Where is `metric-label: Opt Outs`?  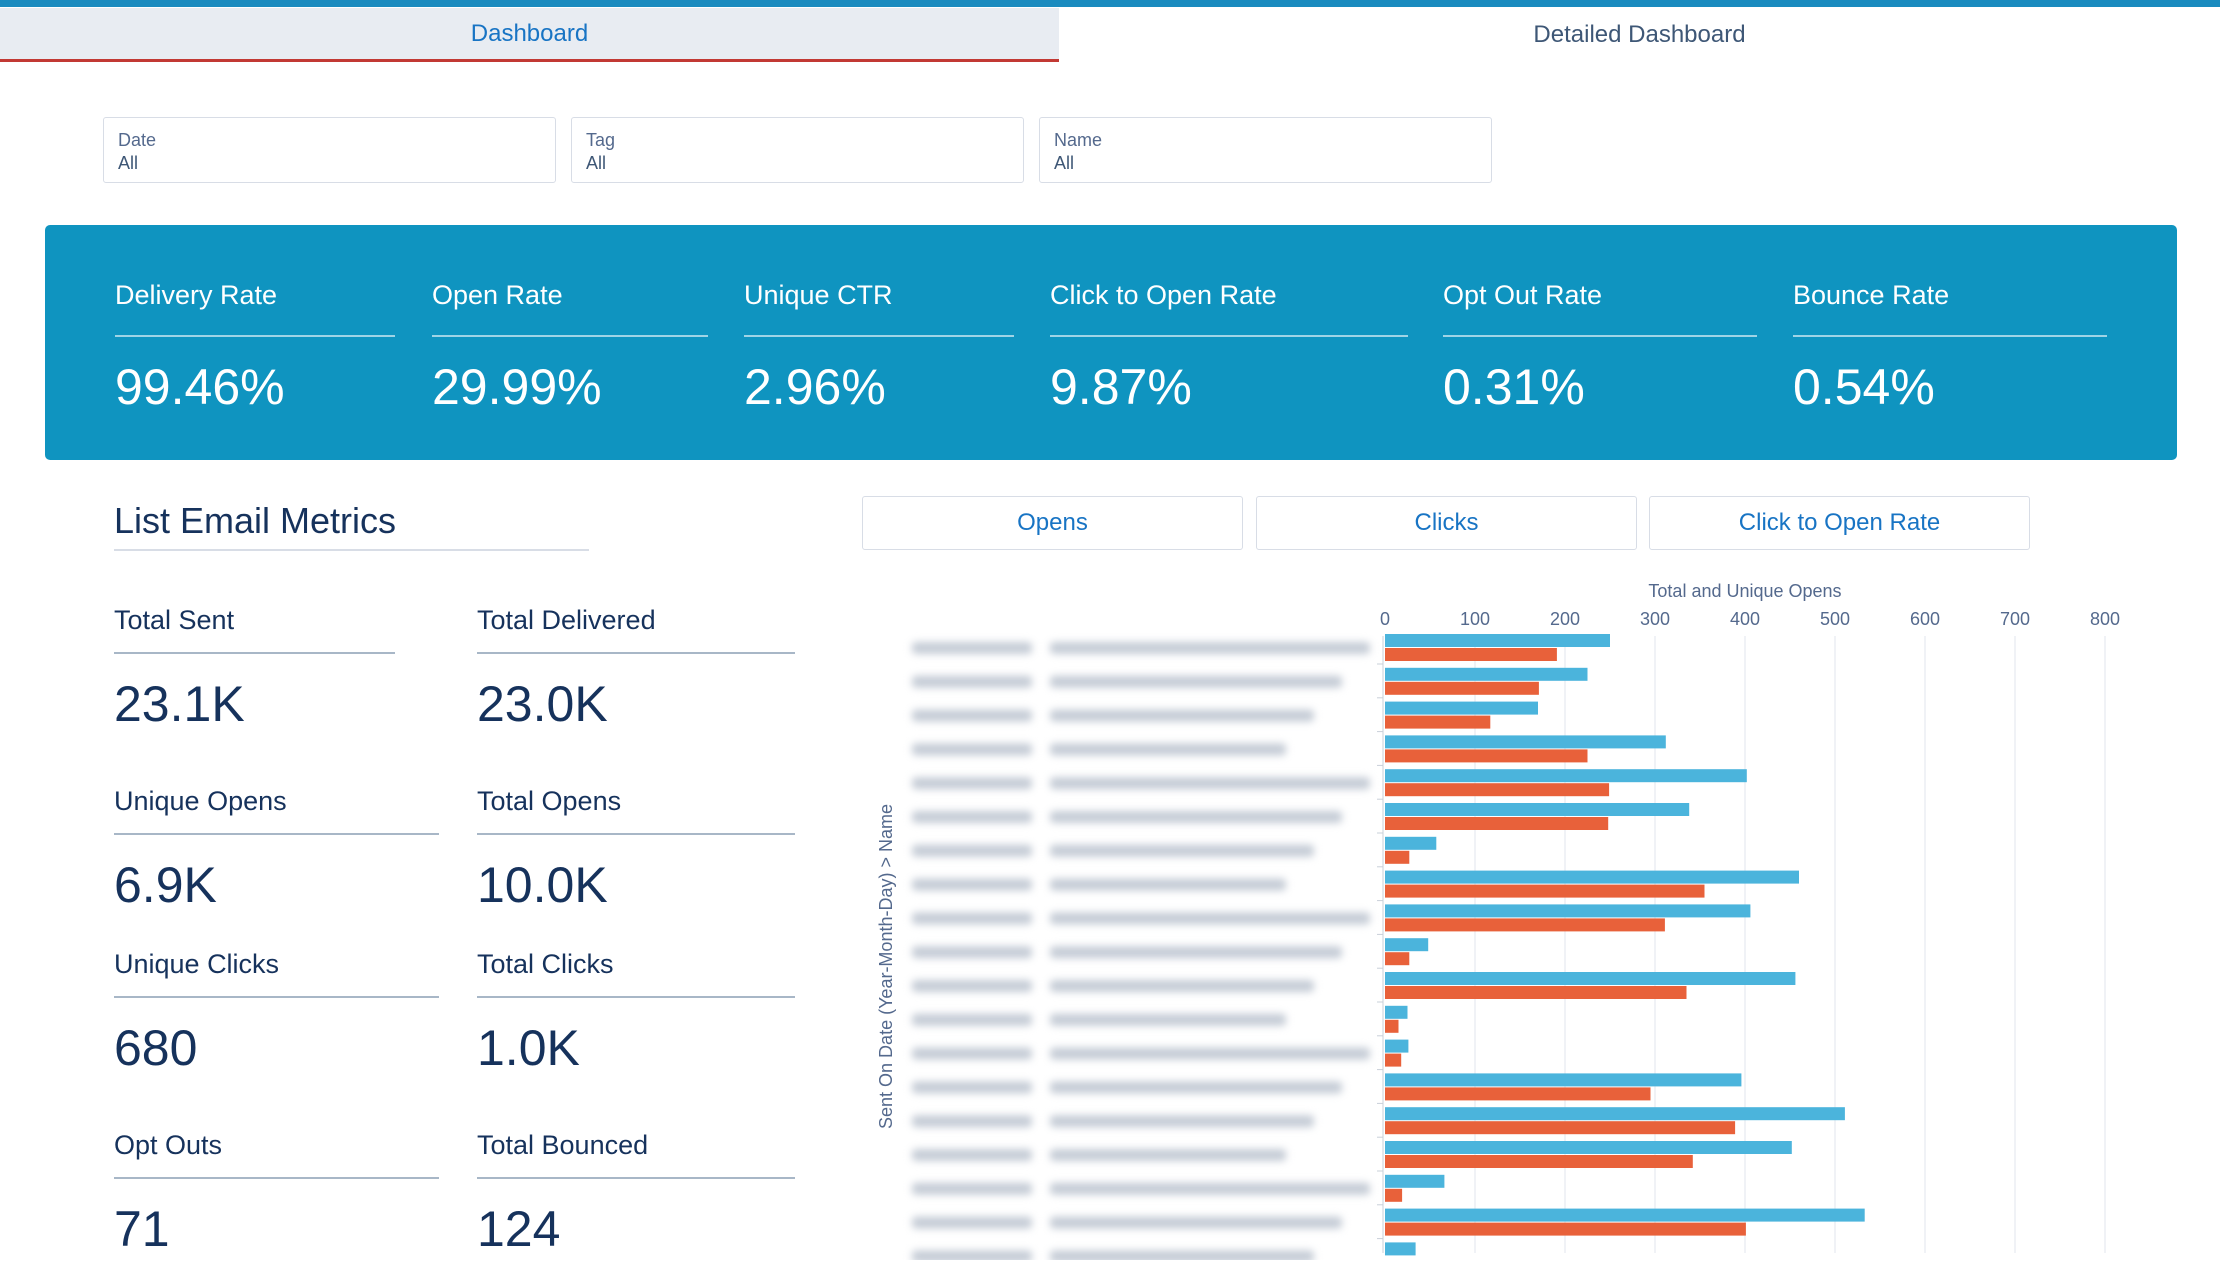 metric-label: Opt Outs is located at coordinates (168, 1145).